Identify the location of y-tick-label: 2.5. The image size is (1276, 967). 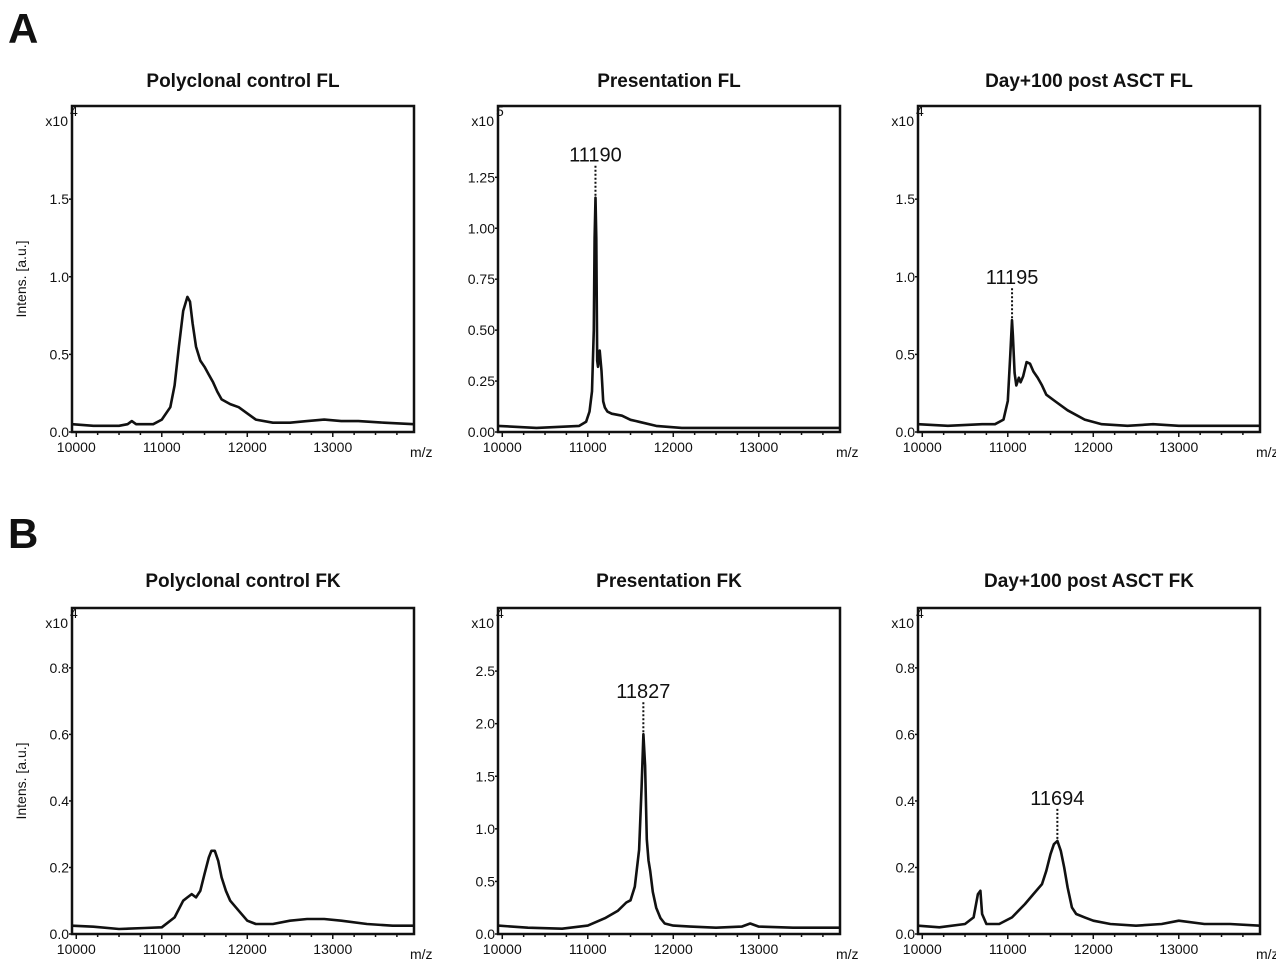
(486, 671).